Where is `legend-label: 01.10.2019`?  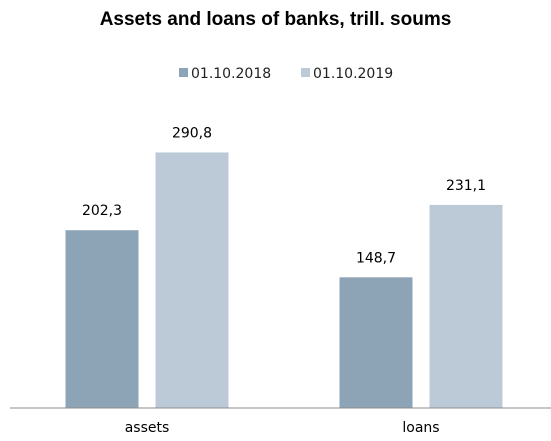 legend-label: 01.10.2019 is located at coordinates (353, 74).